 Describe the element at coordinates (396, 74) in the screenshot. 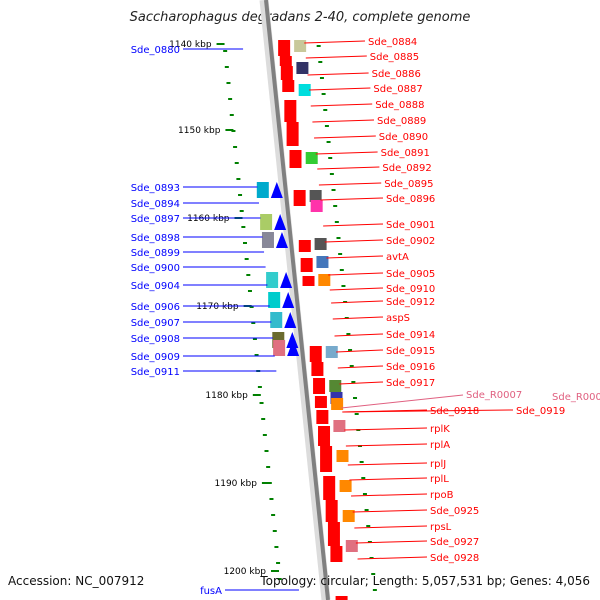

I see `right-gene-label: Sde_0886` at that location.